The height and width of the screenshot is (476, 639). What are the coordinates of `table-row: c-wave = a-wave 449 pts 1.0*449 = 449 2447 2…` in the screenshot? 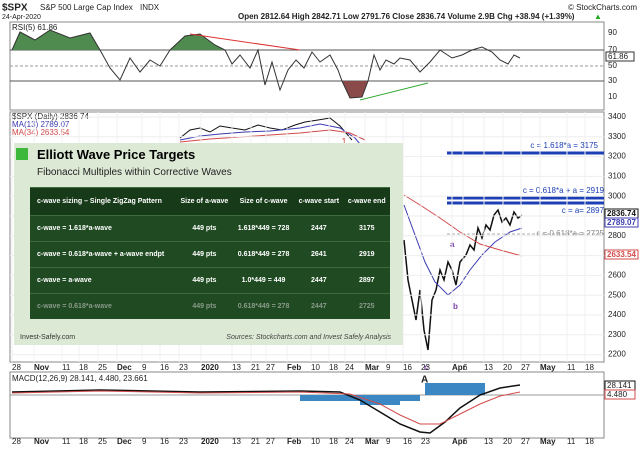 It's located at (210, 280).